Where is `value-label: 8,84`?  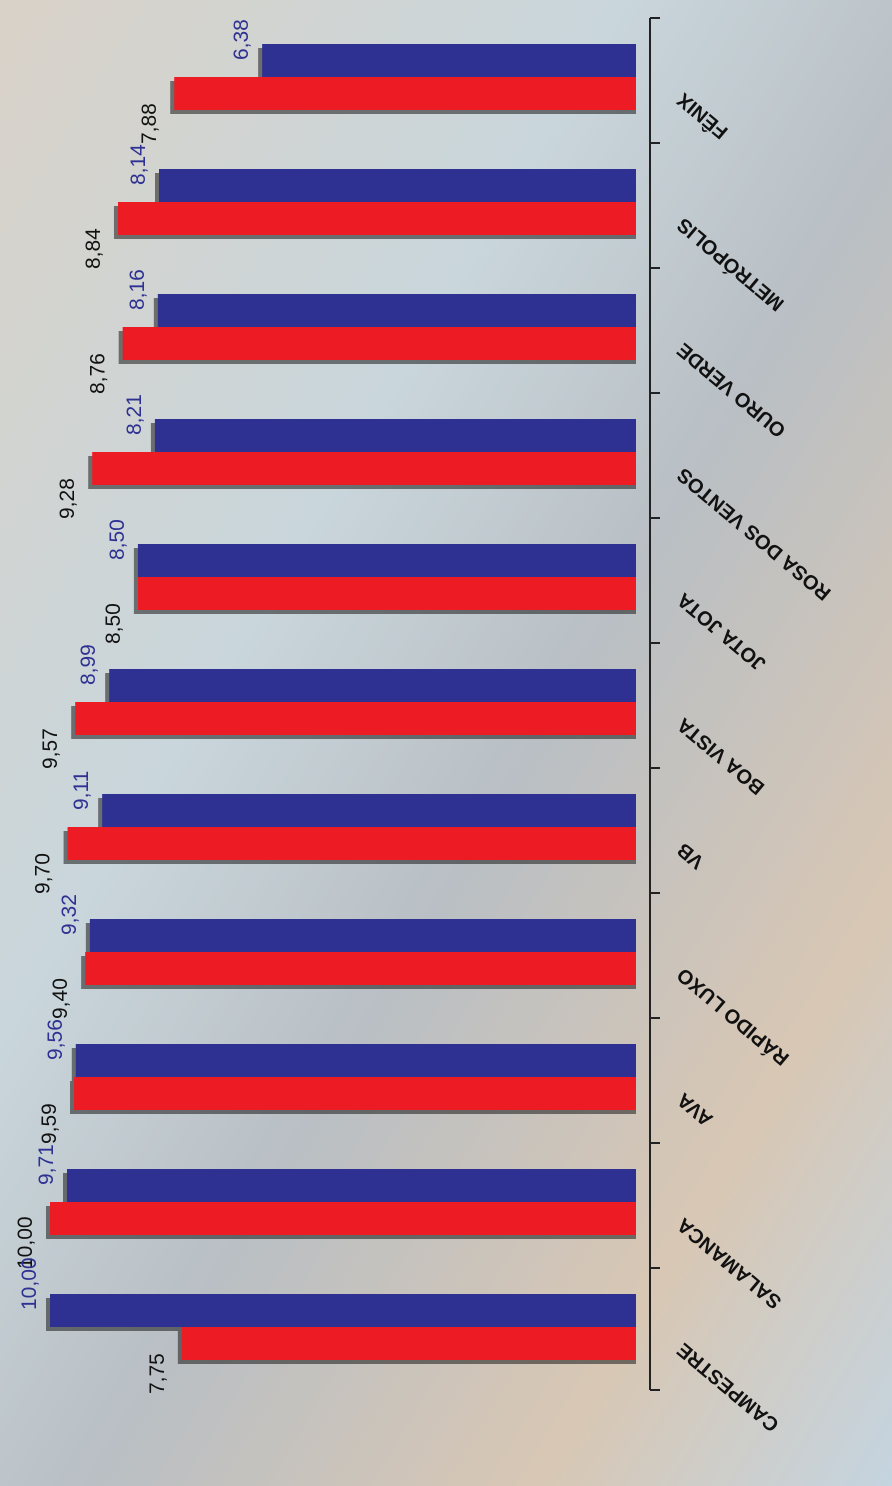
value-label: 8,84 is located at coordinates (93, 248).